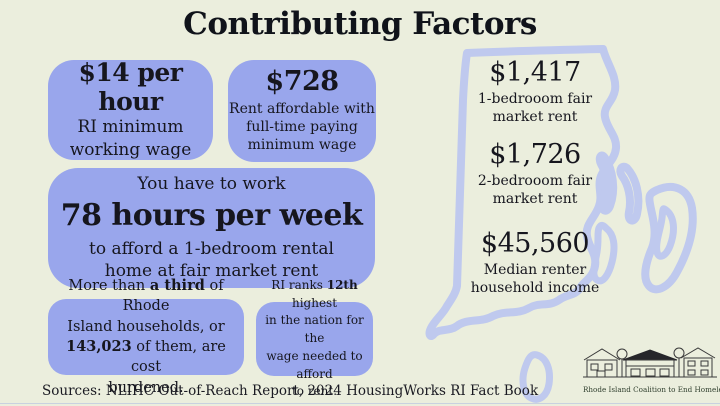 This screenshot has width=720, height=406. What do you see at coordinates (146, 387) in the screenshot?
I see `cost-burdened-line-4: burdened.` at bounding box center [146, 387].